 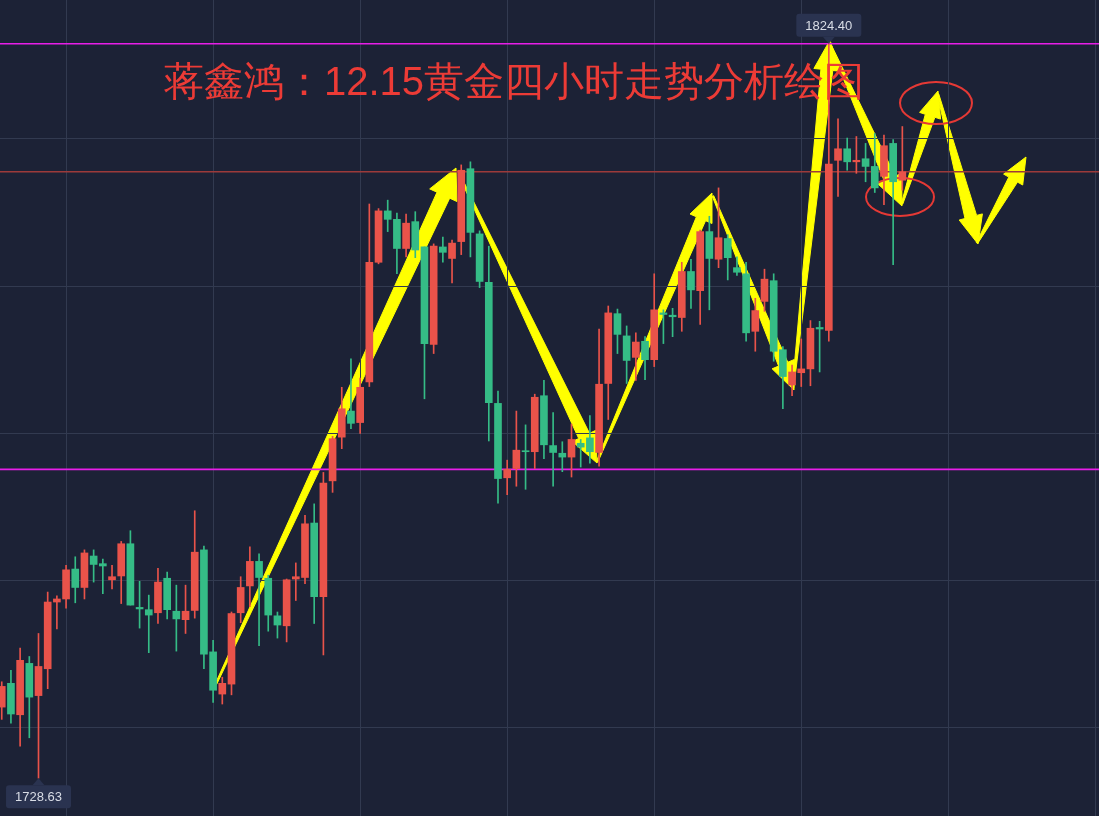 I want to click on annotation: 1728.63, so click(x=38, y=797).